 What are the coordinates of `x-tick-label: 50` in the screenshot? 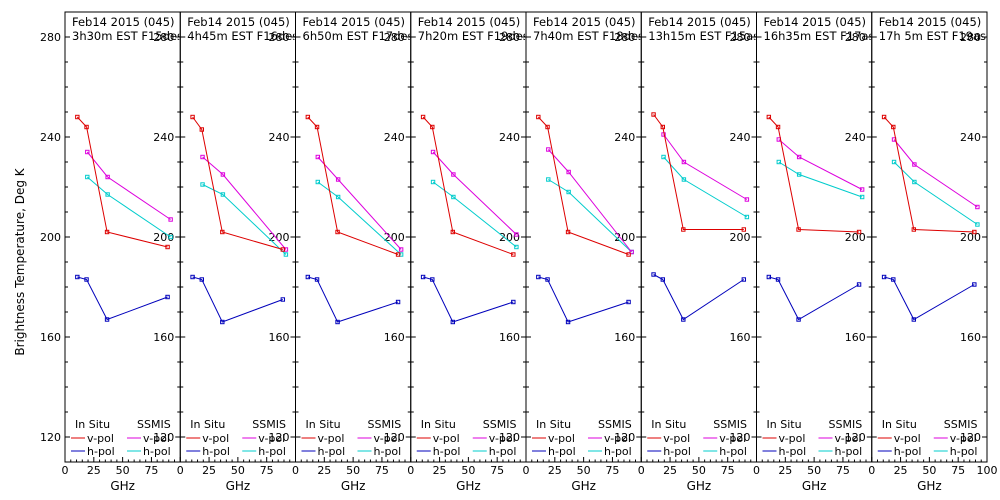 It's located at (468, 470).